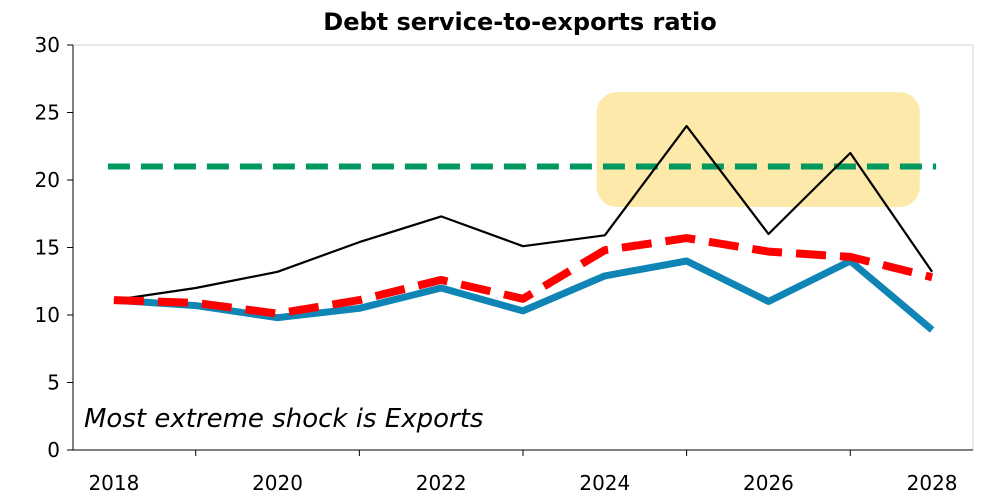 The width and height of the screenshot is (1000, 500). I want to click on x-tick-label: 2022, so click(441, 483).